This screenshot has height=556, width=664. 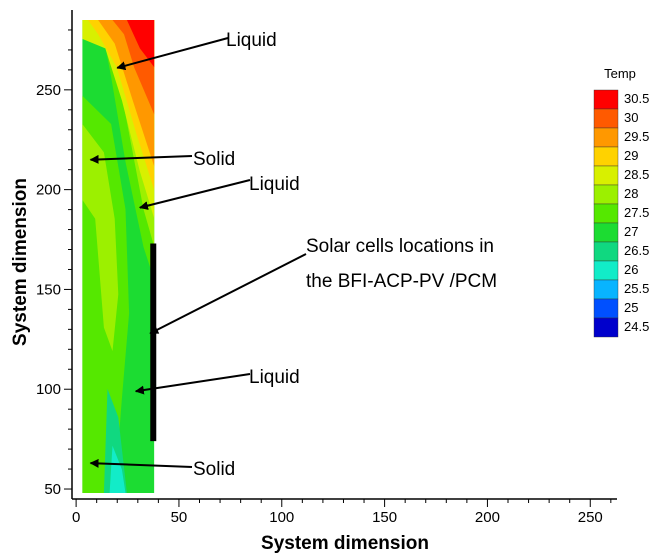 What do you see at coordinates (636, 250) in the screenshot?
I see `legend-level-label: 26.5` at bounding box center [636, 250].